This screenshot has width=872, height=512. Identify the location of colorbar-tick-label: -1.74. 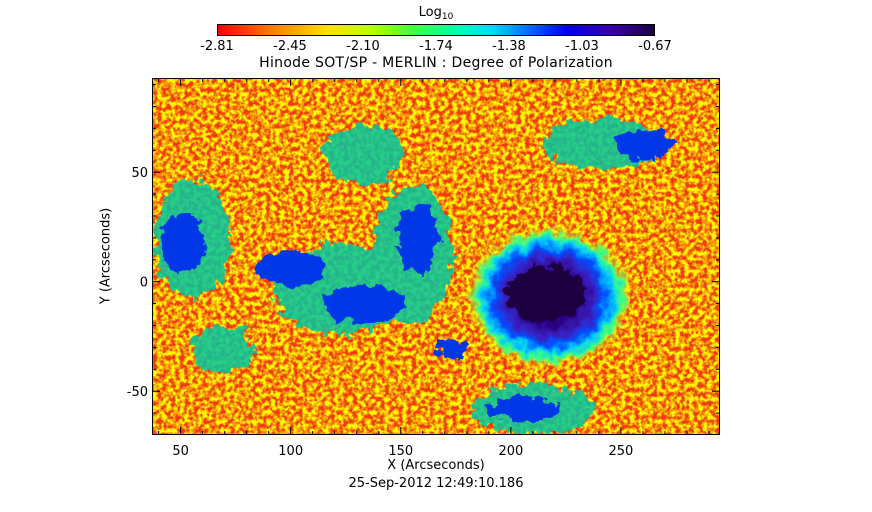
(436, 46).